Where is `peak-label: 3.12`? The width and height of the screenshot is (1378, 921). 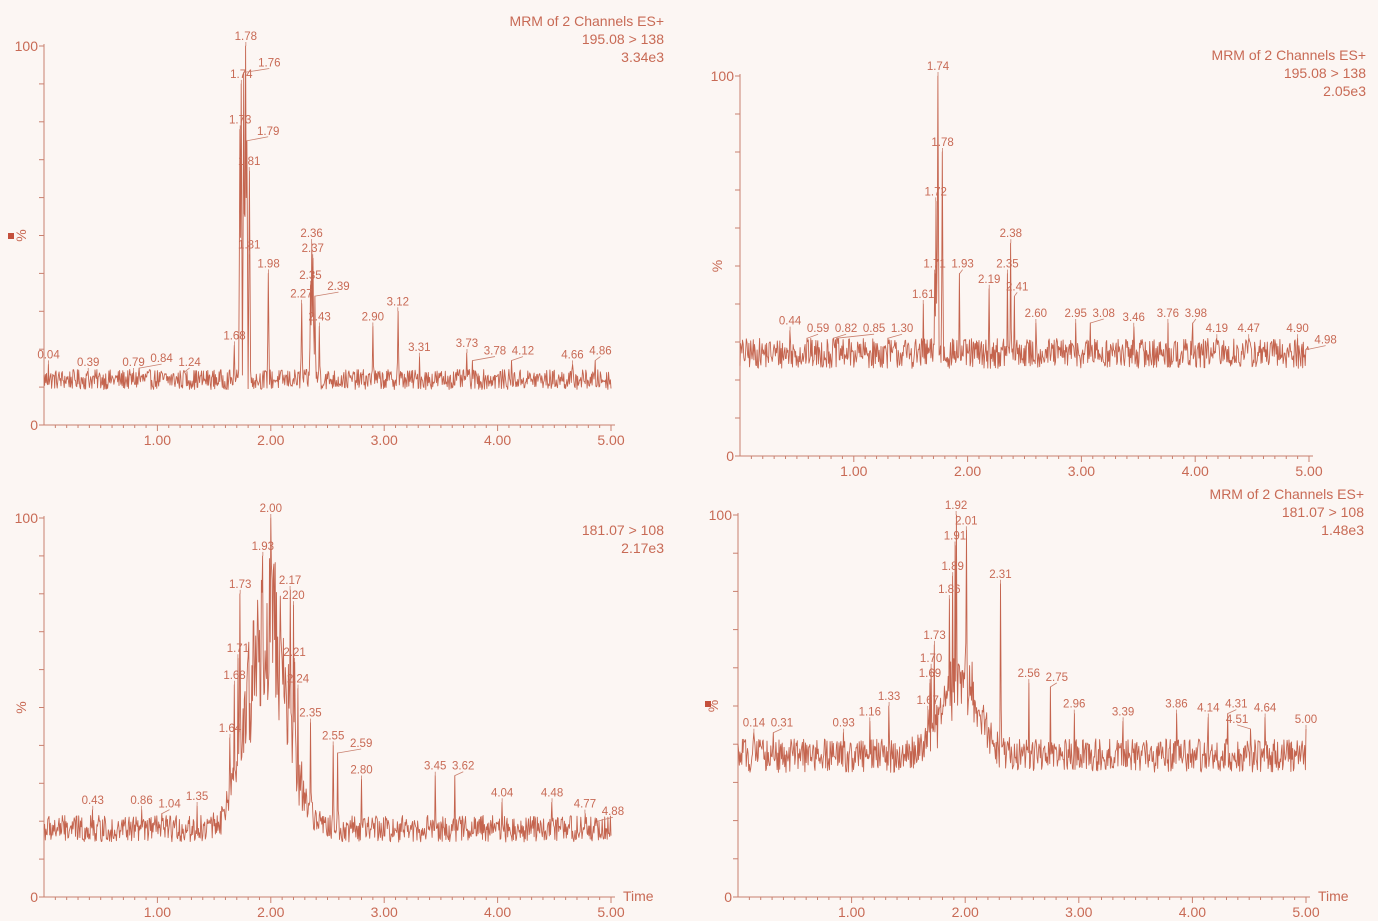
peak-label: 3.12 is located at coordinates (398, 302).